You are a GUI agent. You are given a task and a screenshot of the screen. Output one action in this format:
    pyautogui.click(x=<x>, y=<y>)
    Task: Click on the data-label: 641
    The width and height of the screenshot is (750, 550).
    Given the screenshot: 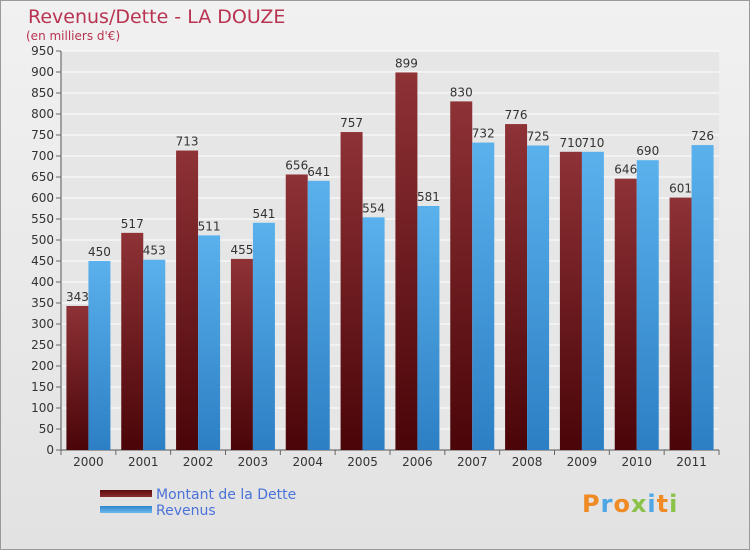 What is the action you would take?
    pyautogui.click(x=318, y=172)
    